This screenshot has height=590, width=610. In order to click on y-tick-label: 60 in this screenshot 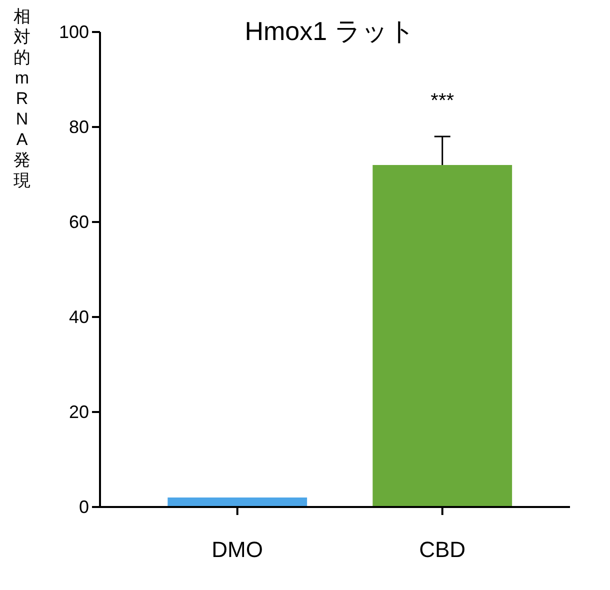, I will do `click(78, 222)`.